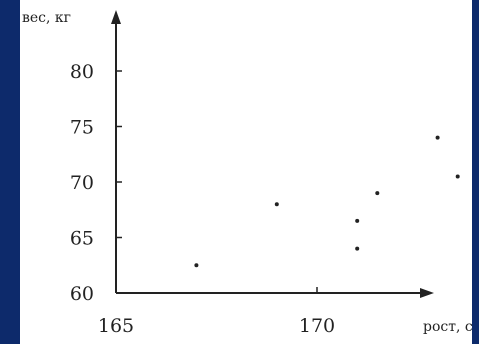  What do you see at coordinates (82, 72) in the screenshot?
I see `y-tick-label: 80` at bounding box center [82, 72].